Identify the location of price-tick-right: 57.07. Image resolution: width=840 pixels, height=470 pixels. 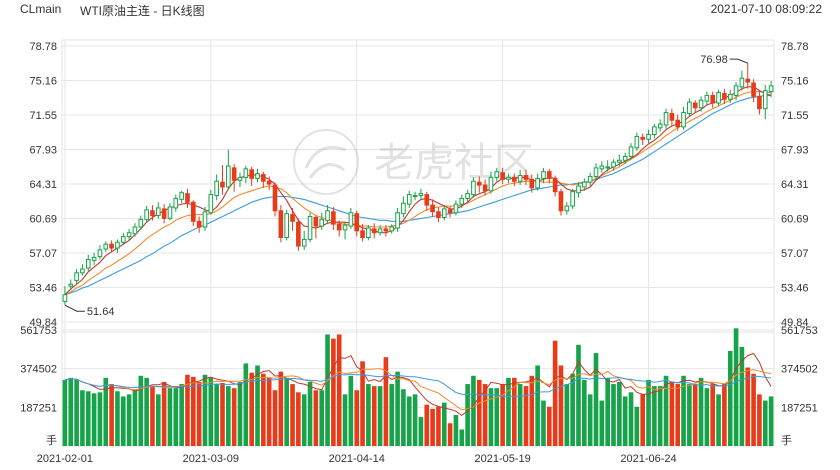
(795, 254).